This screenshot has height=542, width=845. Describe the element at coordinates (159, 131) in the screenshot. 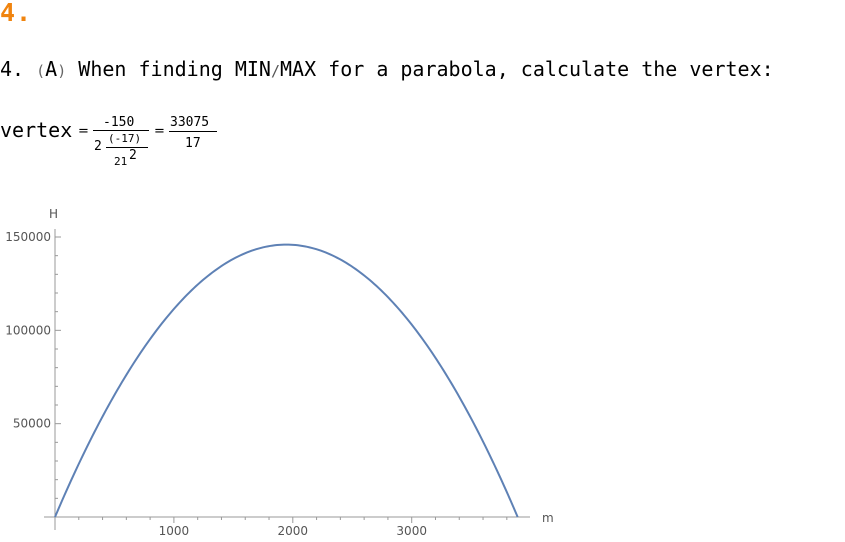

I see `formula-equals-2: =` at that location.